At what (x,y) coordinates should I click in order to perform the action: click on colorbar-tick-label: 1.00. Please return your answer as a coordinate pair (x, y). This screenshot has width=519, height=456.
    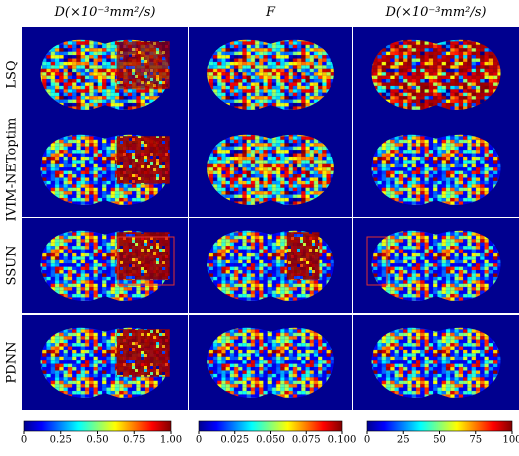
    Looking at the image, I should click on (171, 439).